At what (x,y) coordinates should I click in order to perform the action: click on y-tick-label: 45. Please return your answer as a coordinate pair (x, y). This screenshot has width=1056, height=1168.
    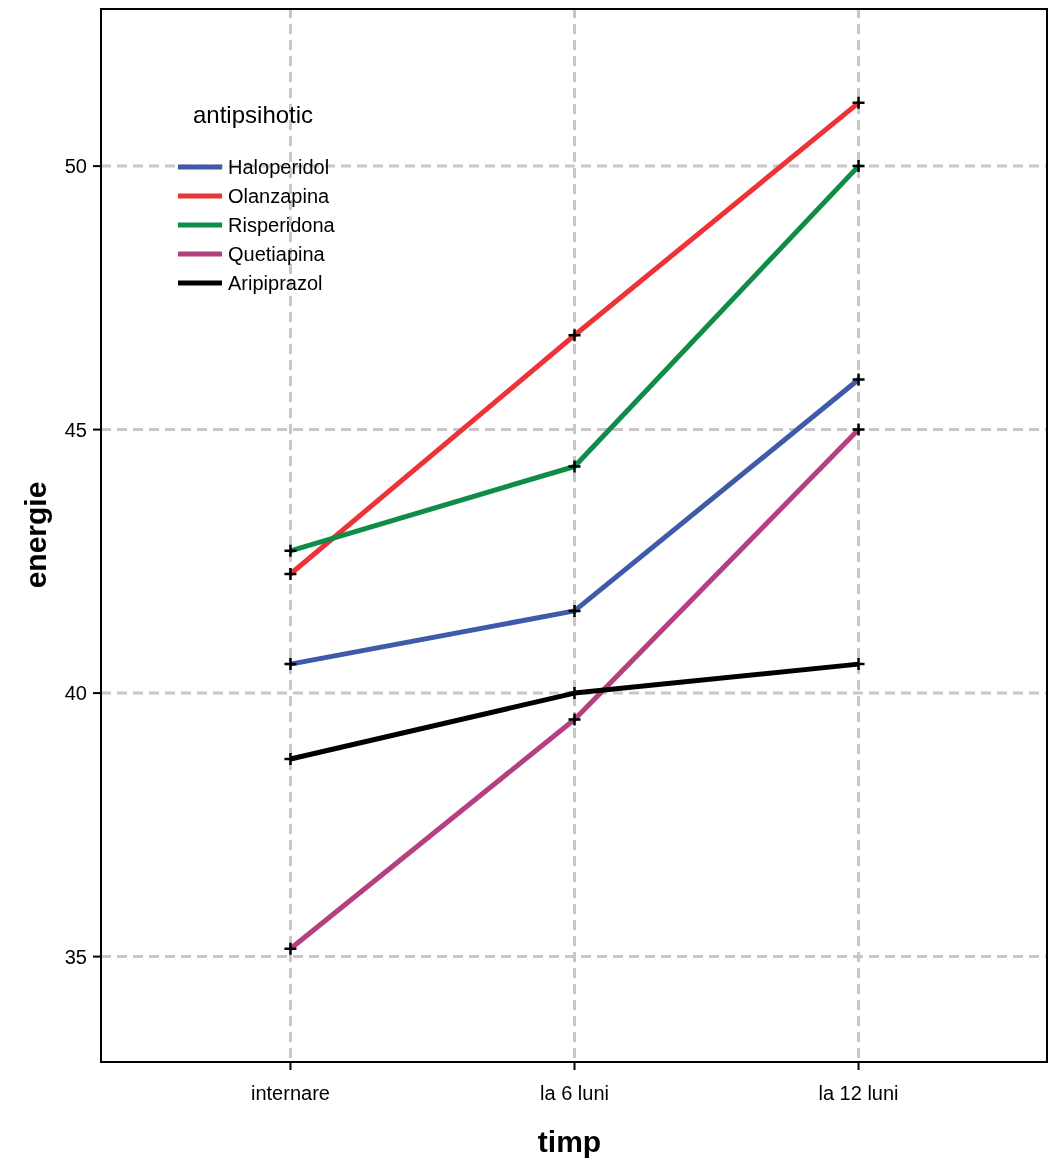
    Looking at the image, I should click on (75, 429).